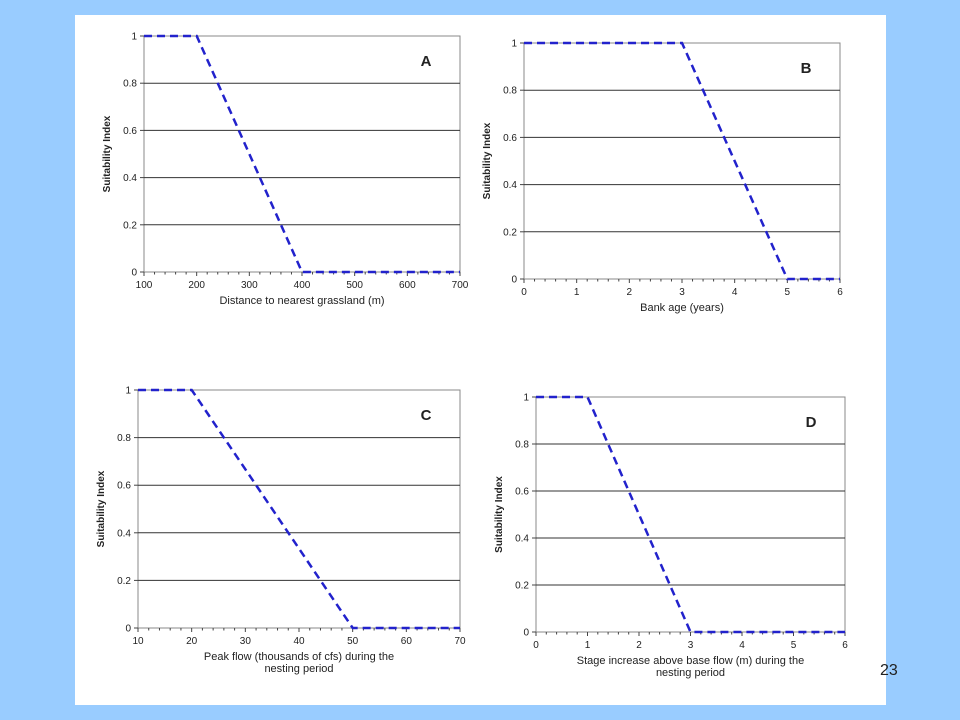 This screenshot has height=720, width=960. I want to click on x-tick-label: 30, so click(246, 641).